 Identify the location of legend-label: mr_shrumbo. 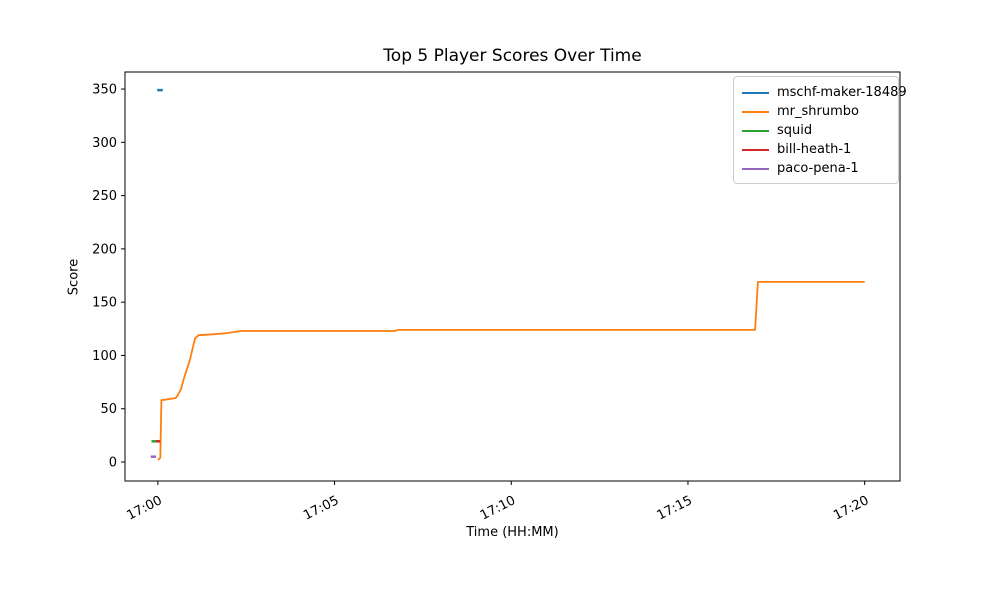
(818, 111).